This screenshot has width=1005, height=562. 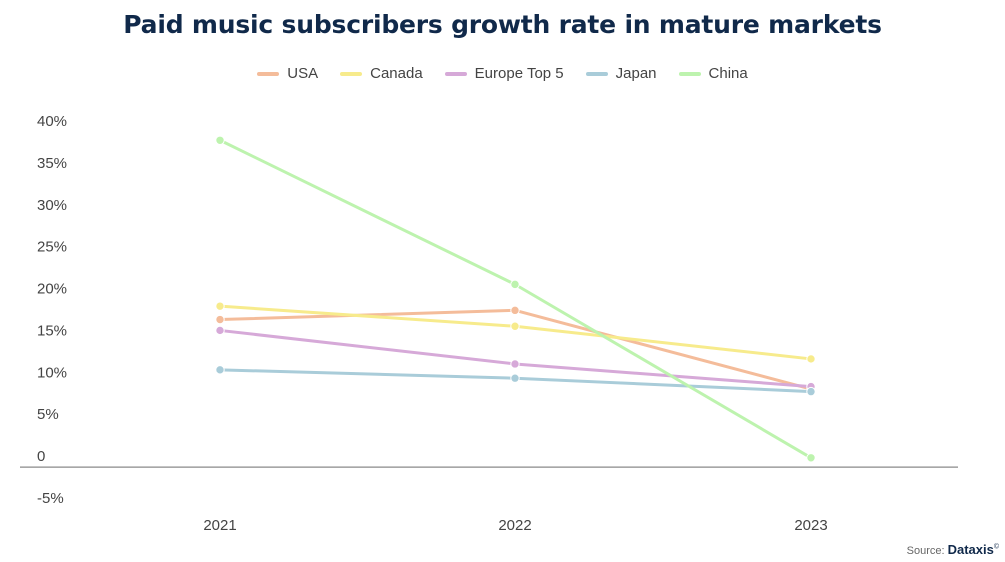 What do you see at coordinates (728, 73) in the screenshot?
I see `legend-label: China` at bounding box center [728, 73].